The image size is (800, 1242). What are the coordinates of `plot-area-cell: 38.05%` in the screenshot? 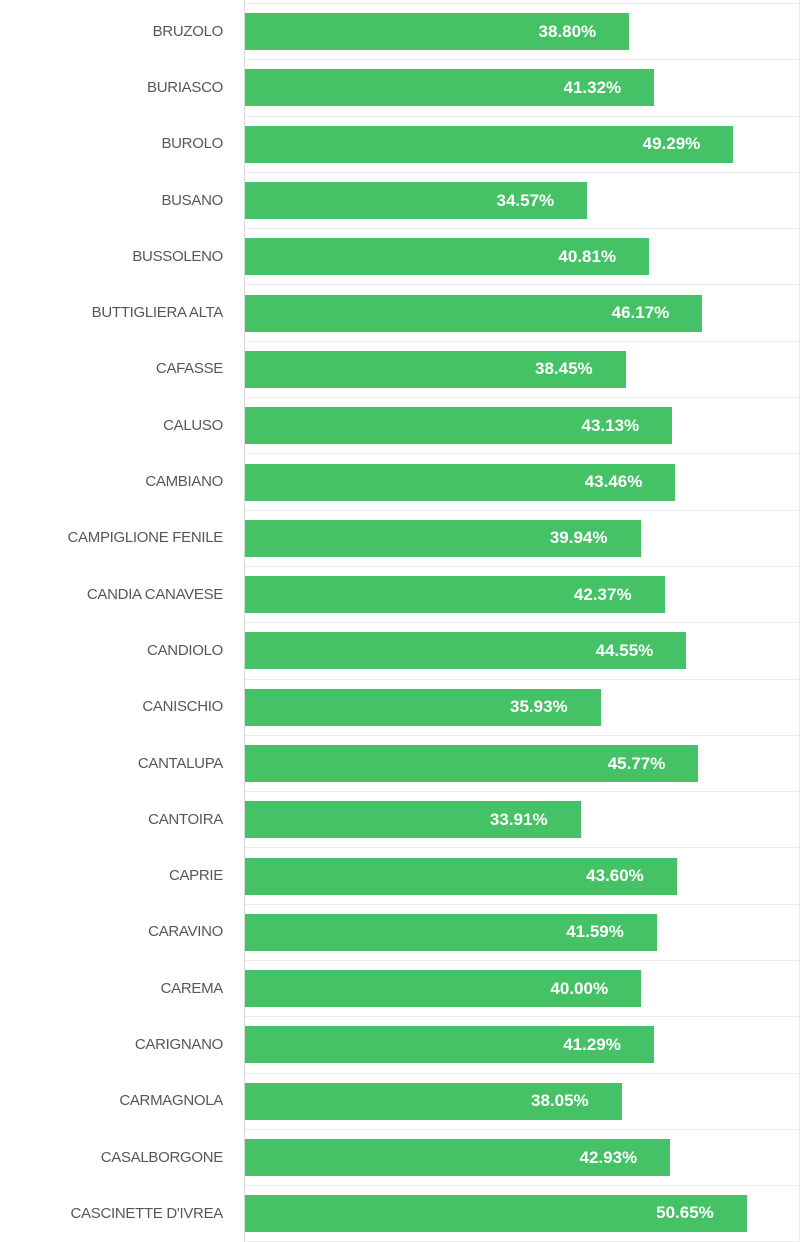 It's located at (522, 1100).